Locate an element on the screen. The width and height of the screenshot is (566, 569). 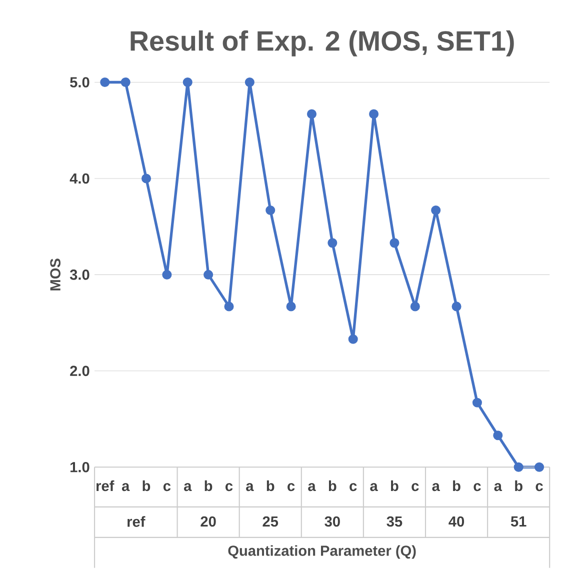
text: 30 is located at coordinates (332, 521).